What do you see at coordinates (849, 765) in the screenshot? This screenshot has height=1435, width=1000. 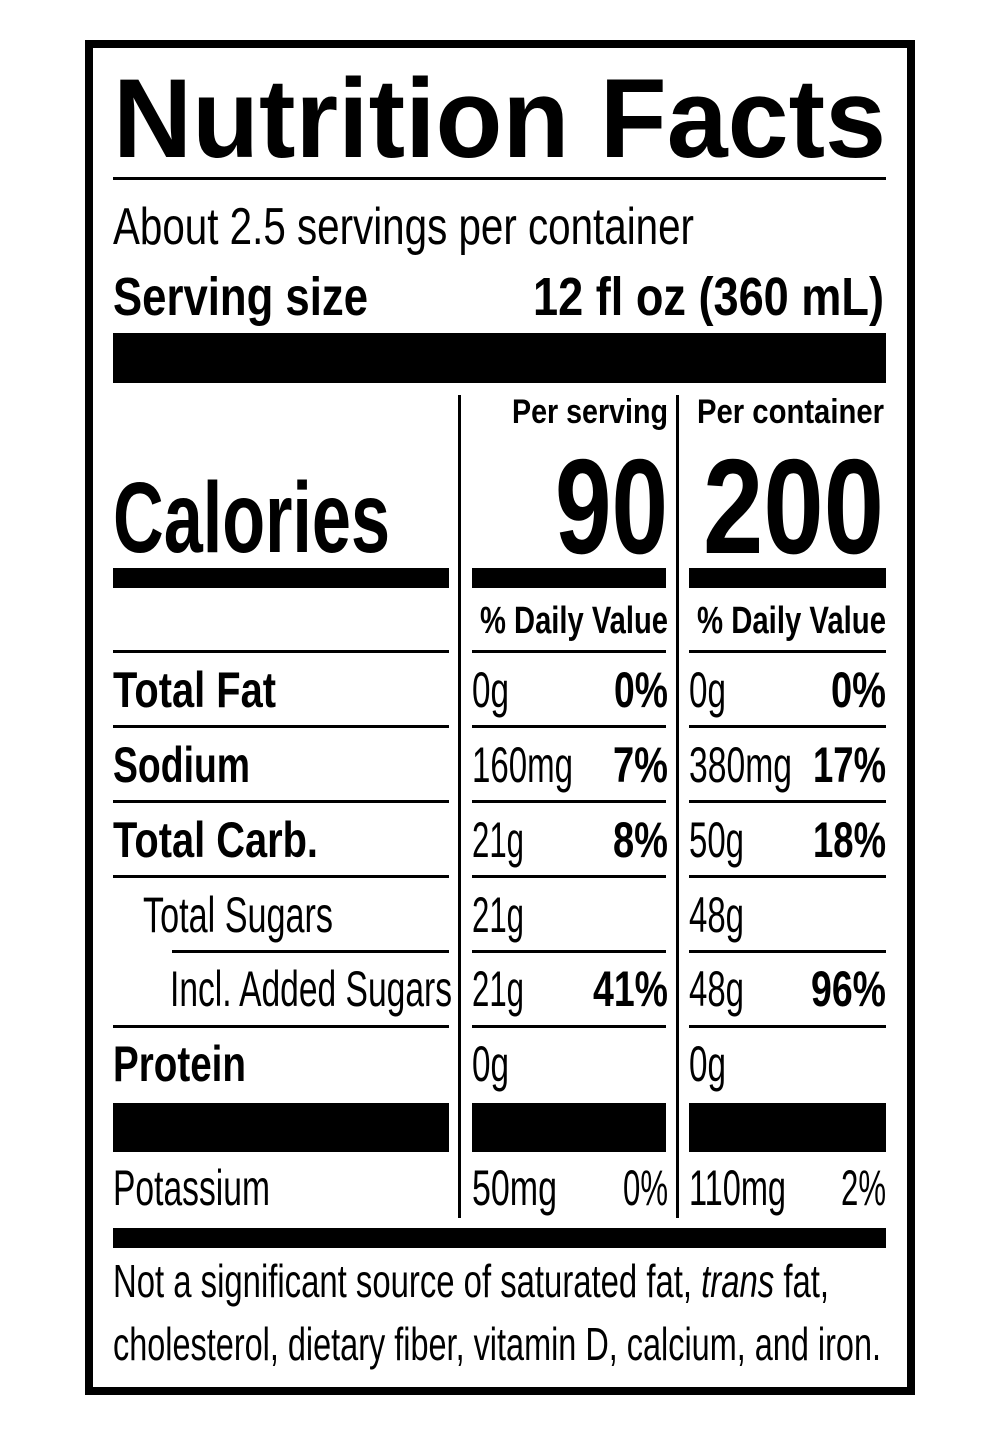 I see `daily-value: 17%` at bounding box center [849, 765].